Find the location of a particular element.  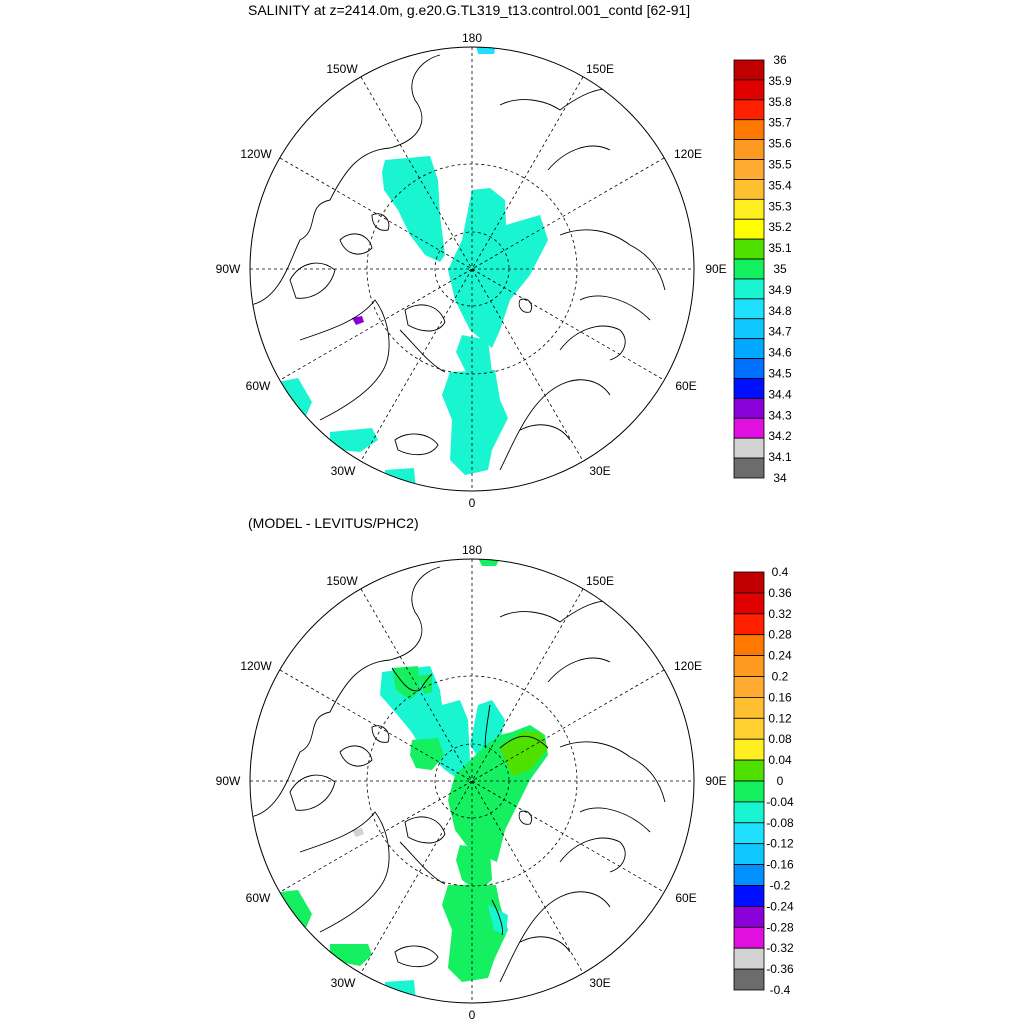

colorbar-label: 0.36 is located at coordinates (780, 593).